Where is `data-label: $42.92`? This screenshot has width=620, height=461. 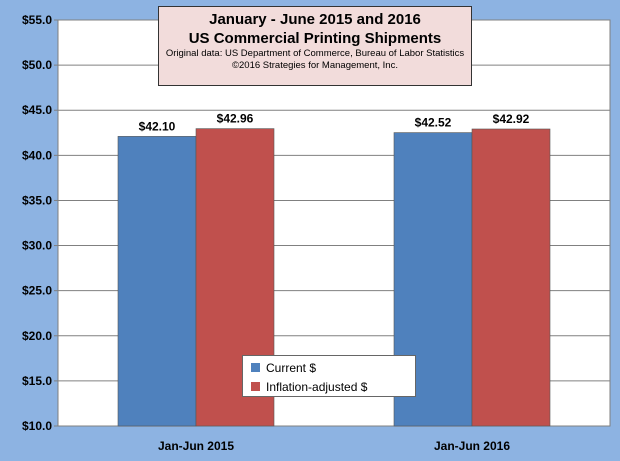
data-label: $42.92 is located at coordinates (511, 119).